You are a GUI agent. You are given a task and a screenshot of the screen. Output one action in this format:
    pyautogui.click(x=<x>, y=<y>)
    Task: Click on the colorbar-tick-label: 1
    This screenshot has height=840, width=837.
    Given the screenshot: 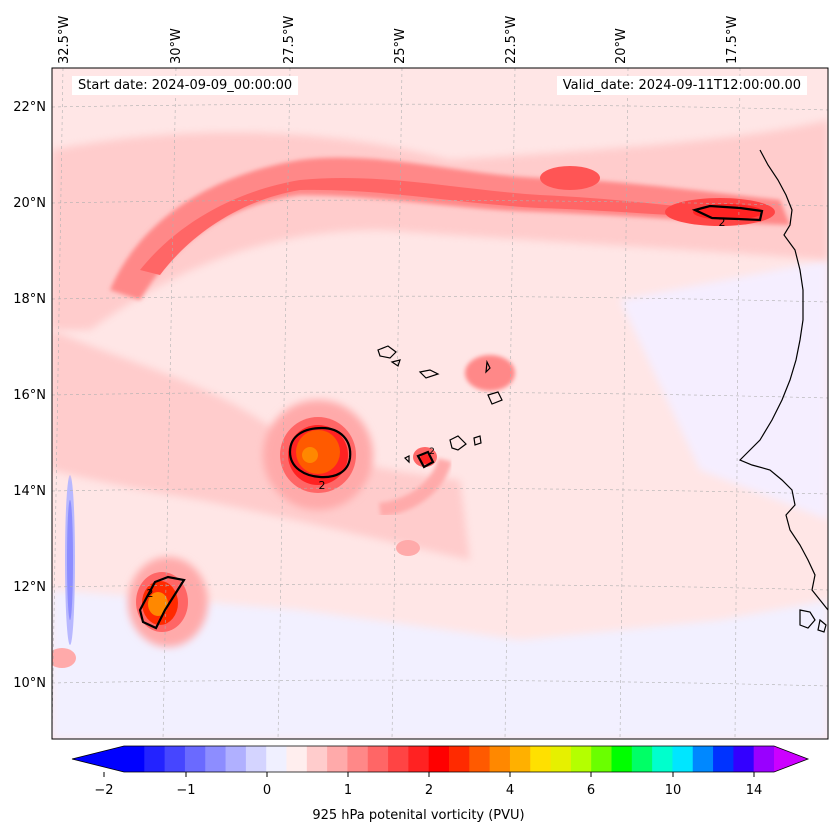 What is the action you would take?
    pyautogui.click(x=348, y=790)
    